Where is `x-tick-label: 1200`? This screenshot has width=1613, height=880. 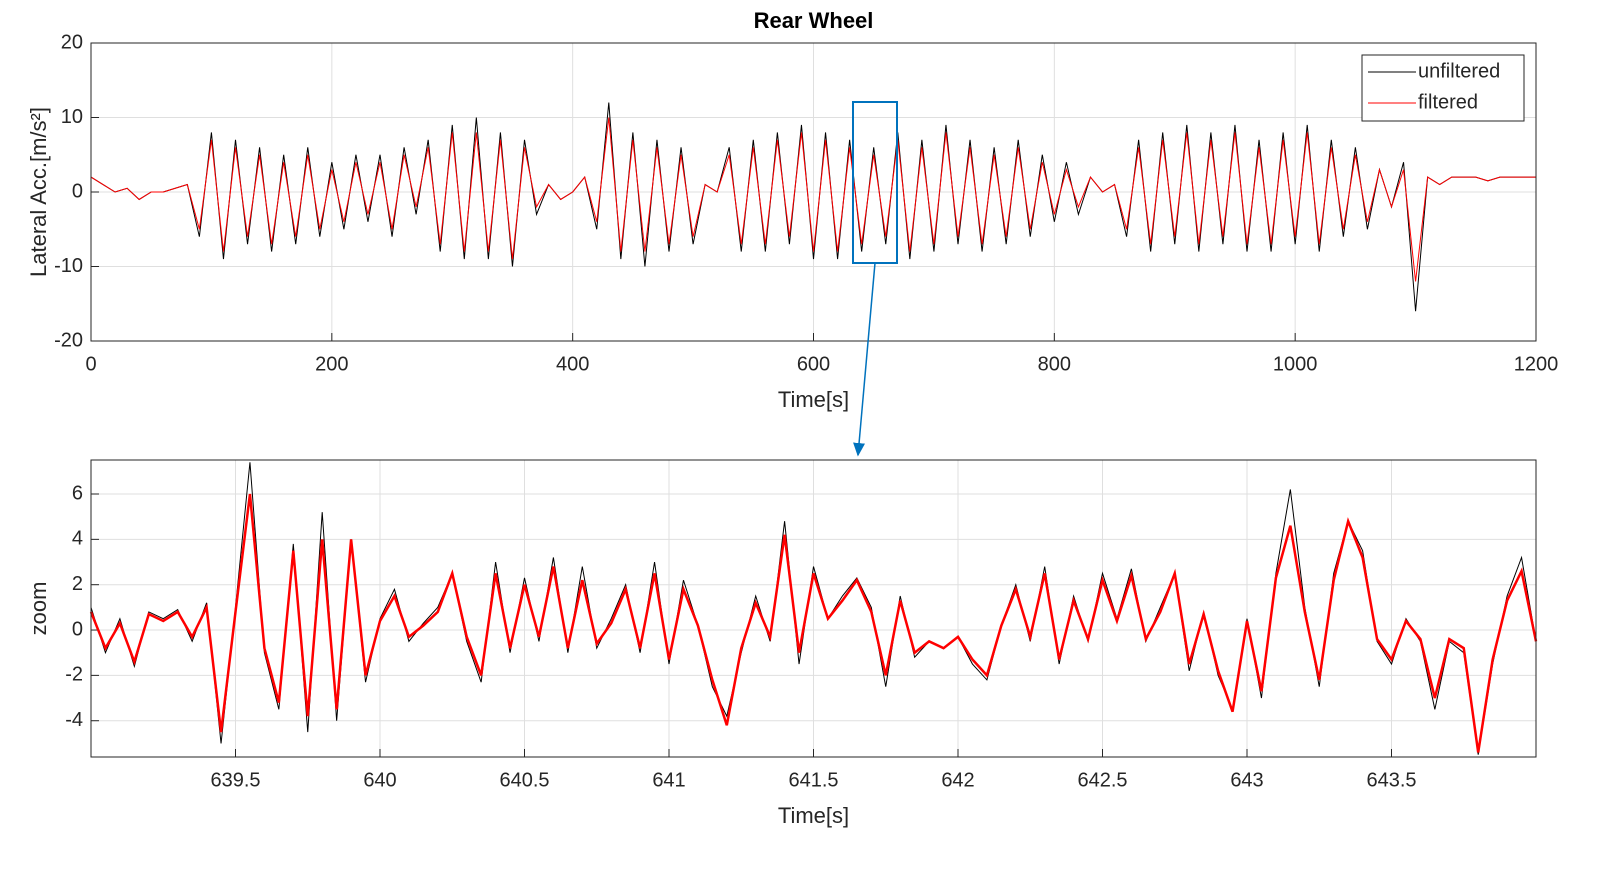 x-tick-label: 1200 is located at coordinates (1536, 364).